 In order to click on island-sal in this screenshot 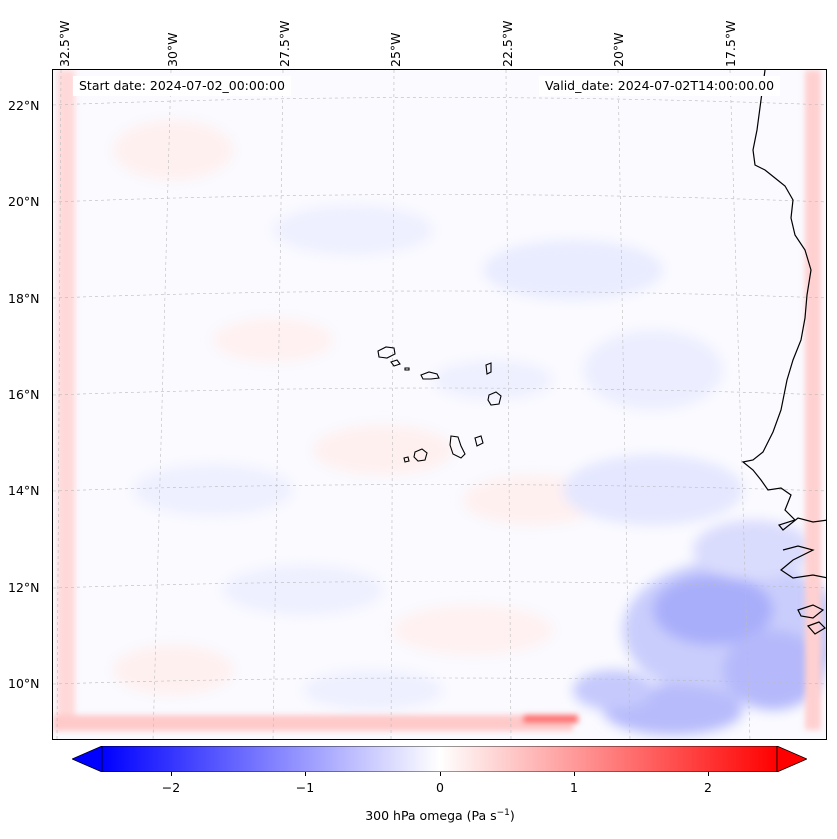, I will do `click(488, 368)`.